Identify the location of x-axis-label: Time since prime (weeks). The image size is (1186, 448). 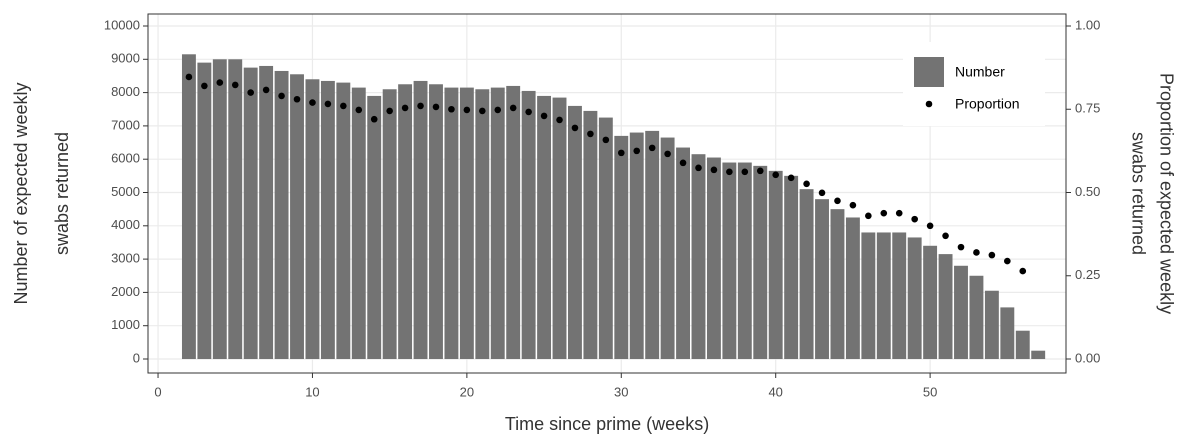
(607, 424).